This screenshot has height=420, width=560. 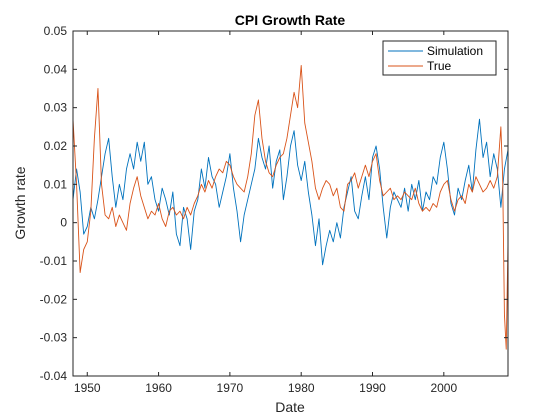 What do you see at coordinates (87, 388) in the screenshot?
I see `x-tick-label: 1950` at bounding box center [87, 388].